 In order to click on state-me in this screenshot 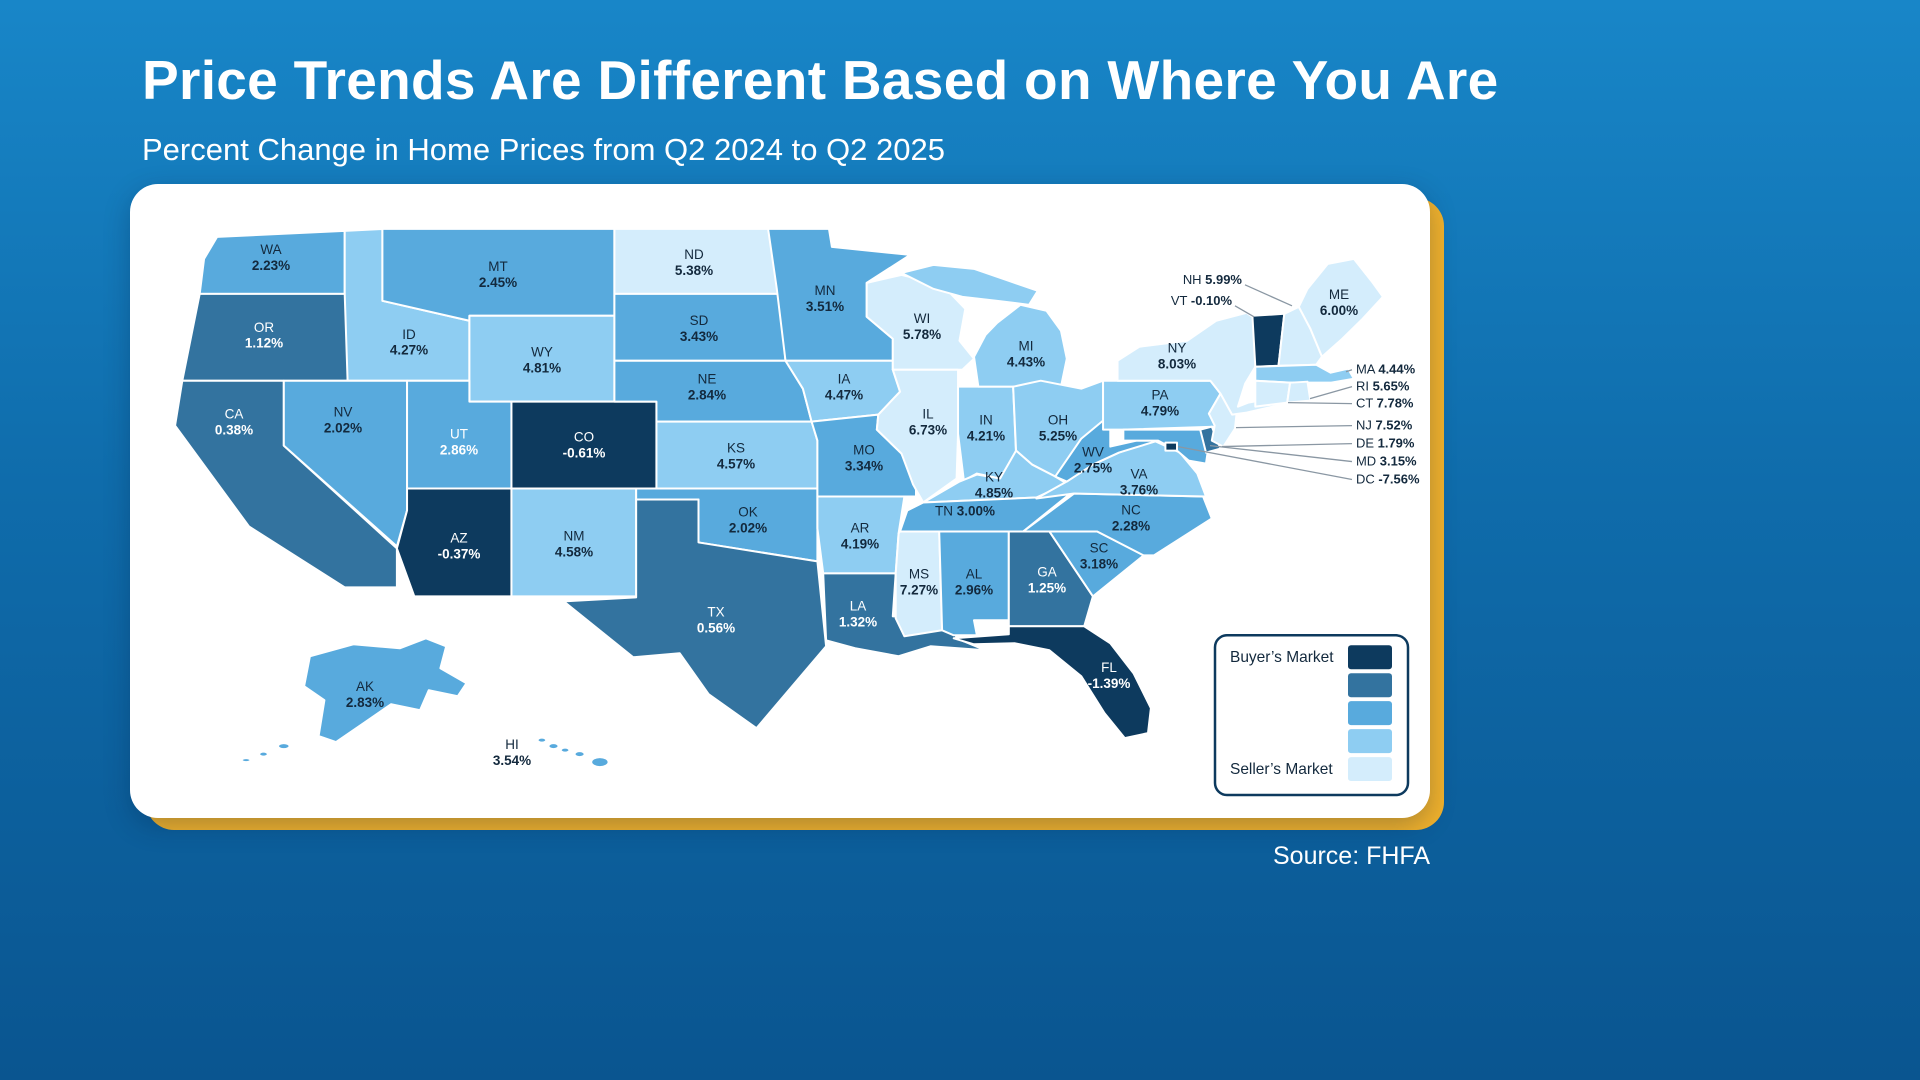, I will do `click(1341, 308)`.